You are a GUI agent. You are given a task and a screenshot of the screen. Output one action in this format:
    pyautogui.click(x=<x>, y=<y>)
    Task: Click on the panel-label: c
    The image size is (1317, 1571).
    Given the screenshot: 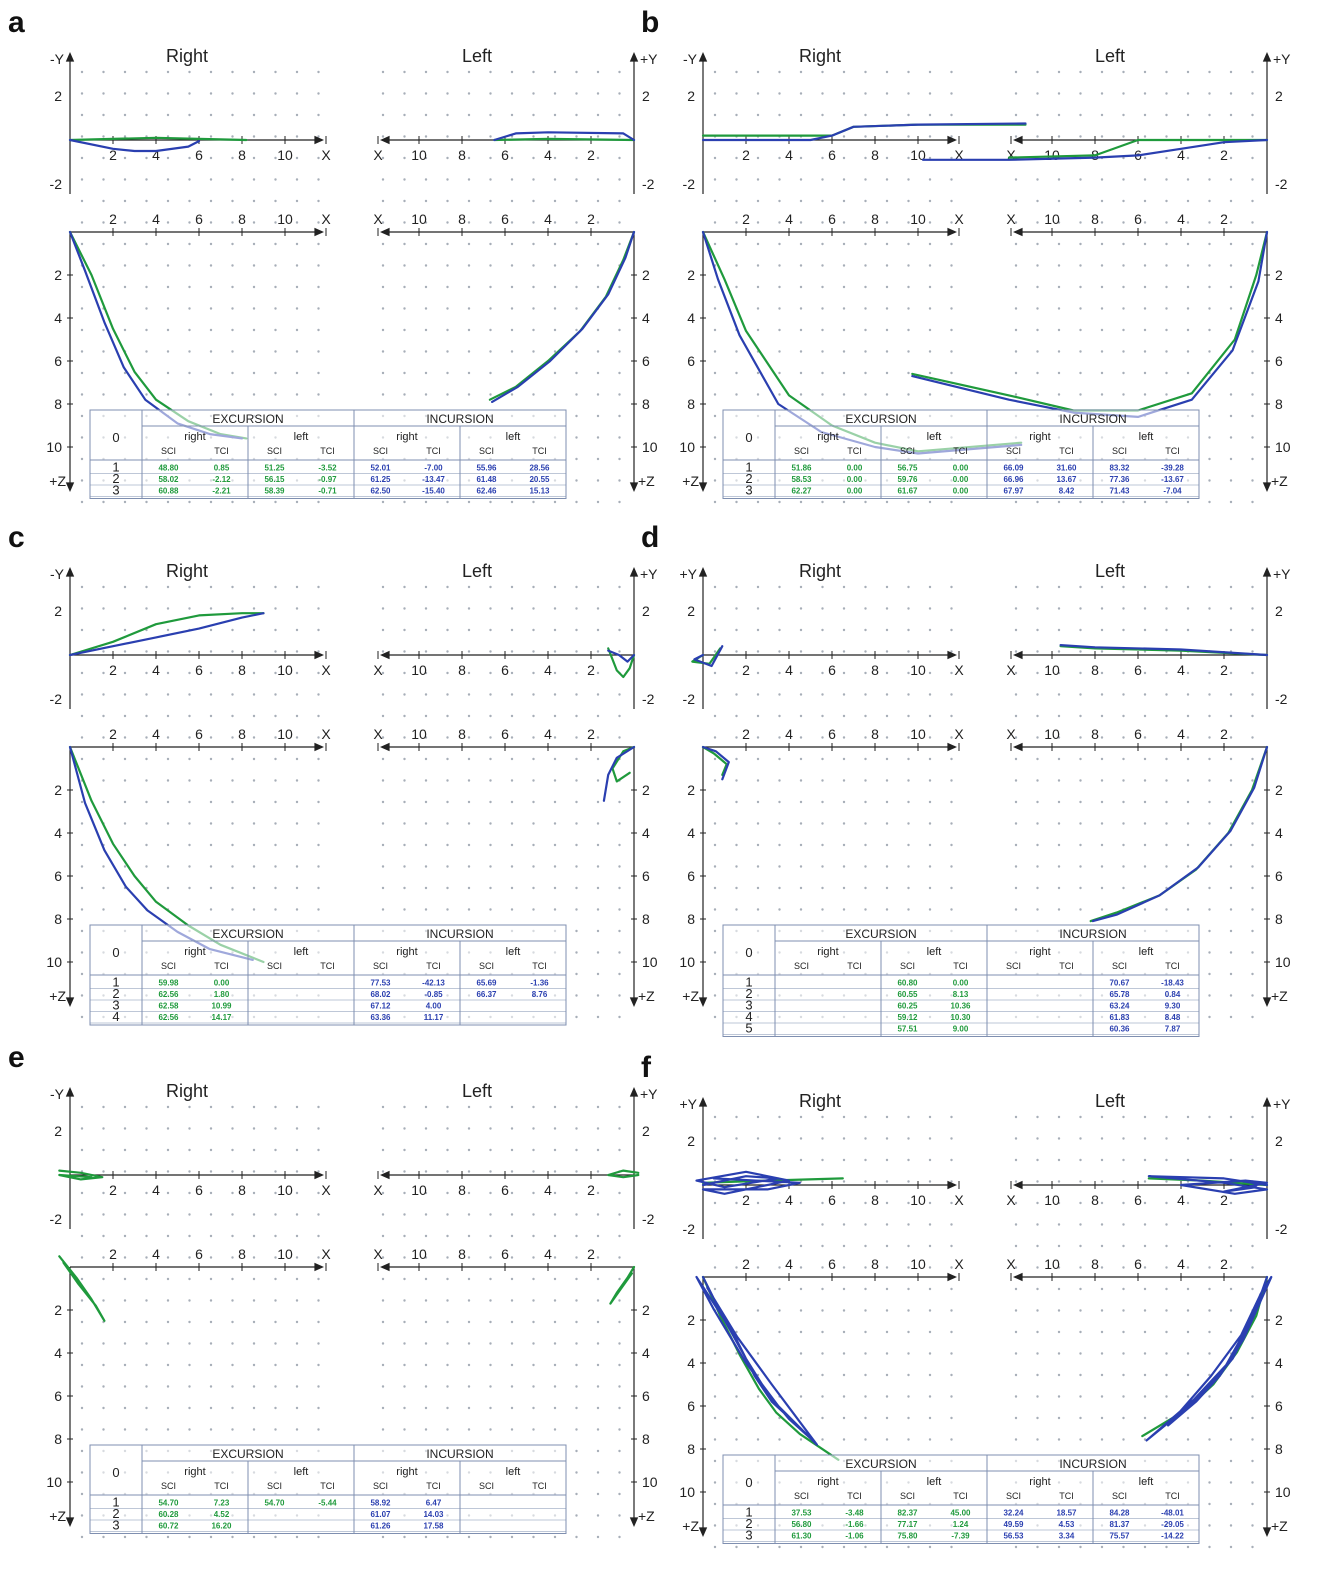 What is the action you would take?
    pyautogui.click(x=16, y=537)
    